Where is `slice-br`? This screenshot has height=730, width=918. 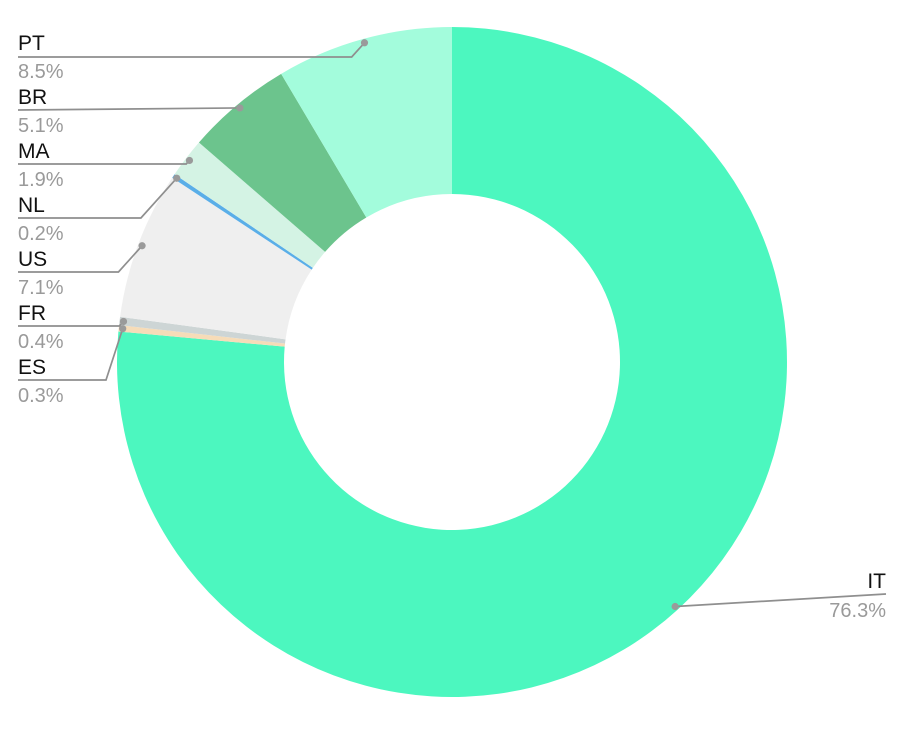
slice-br is located at coordinates (282, 162).